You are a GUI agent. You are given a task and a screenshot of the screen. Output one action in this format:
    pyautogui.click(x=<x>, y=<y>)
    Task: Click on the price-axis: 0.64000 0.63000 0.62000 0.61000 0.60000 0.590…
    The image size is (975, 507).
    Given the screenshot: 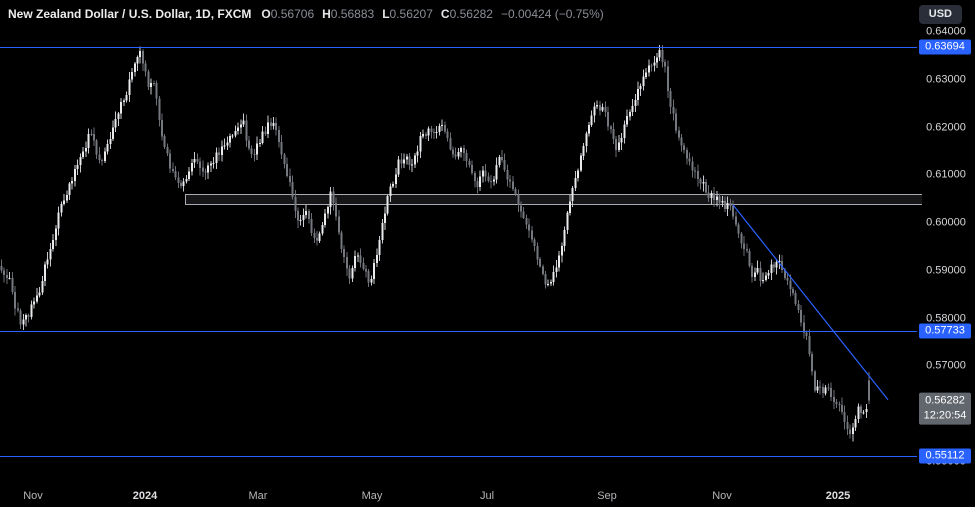 What is the action you would take?
    pyautogui.click(x=946, y=242)
    